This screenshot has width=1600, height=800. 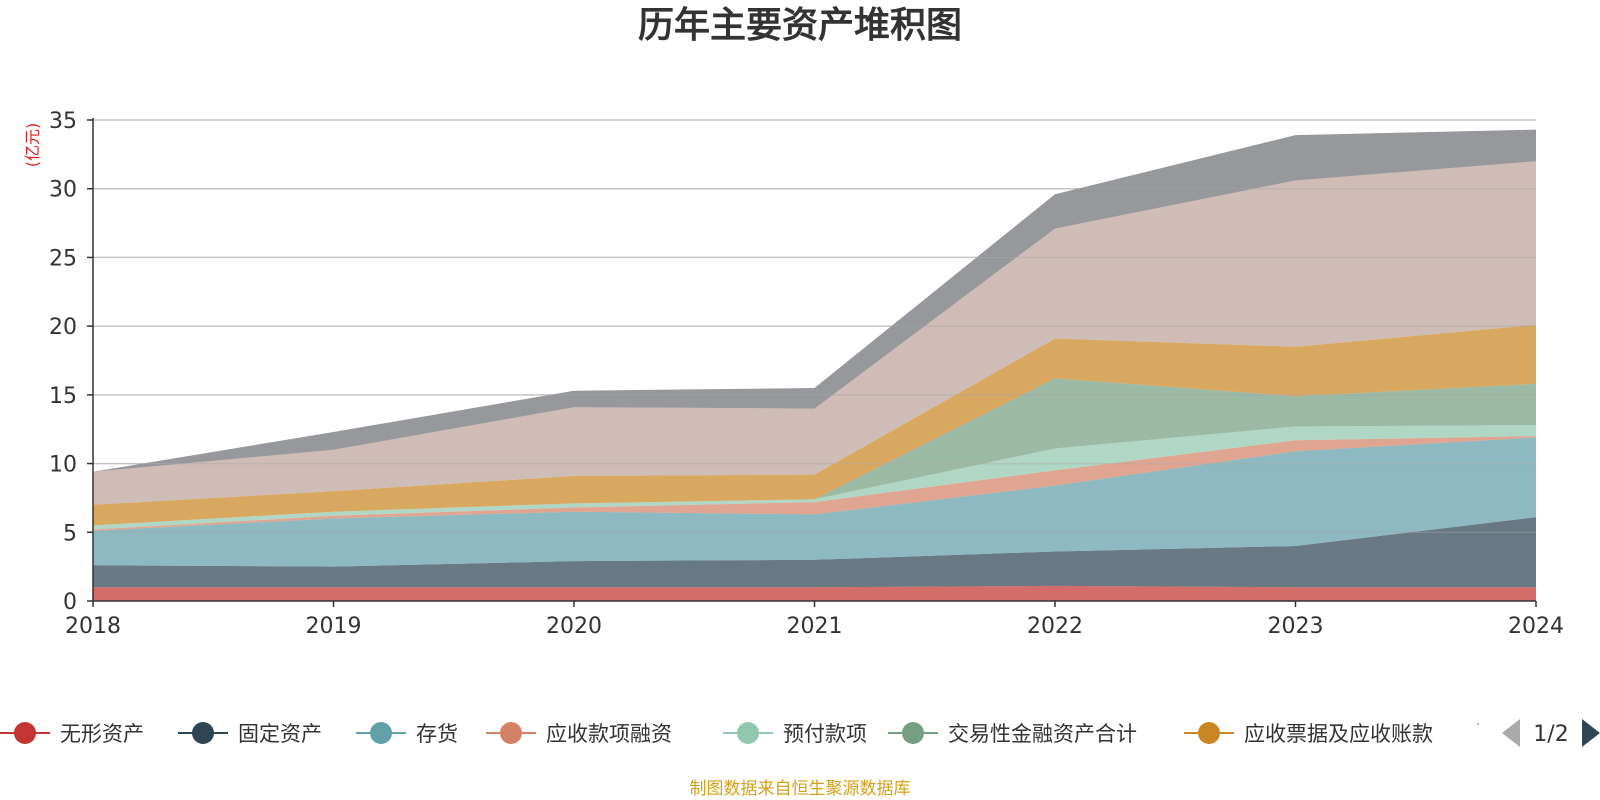 I want to click on legend-item: 预付款项, so click(x=795, y=734).